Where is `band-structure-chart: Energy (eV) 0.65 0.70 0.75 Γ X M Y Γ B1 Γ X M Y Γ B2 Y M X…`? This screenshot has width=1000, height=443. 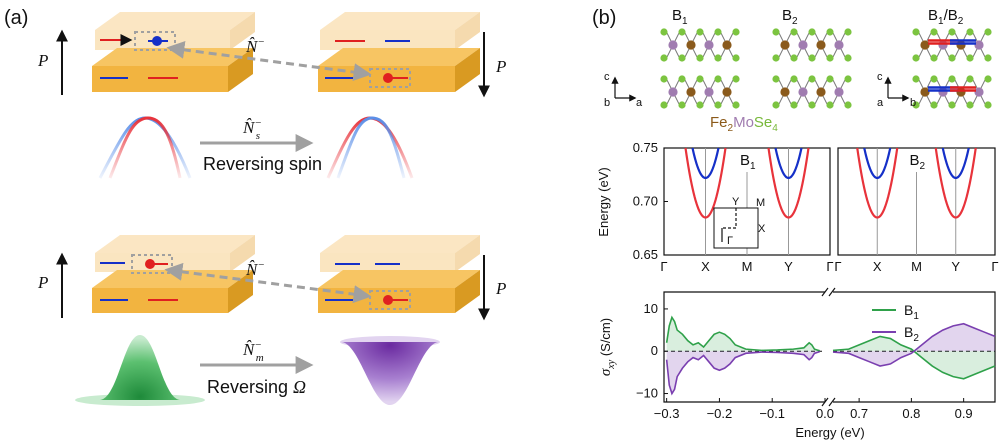 band-structure-chart: Energy (eV) 0.65 0.70 0.75 Γ X M Y Γ B1 Γ X M Y Γ B2 Y M X… is located at coordinates (797, 207).